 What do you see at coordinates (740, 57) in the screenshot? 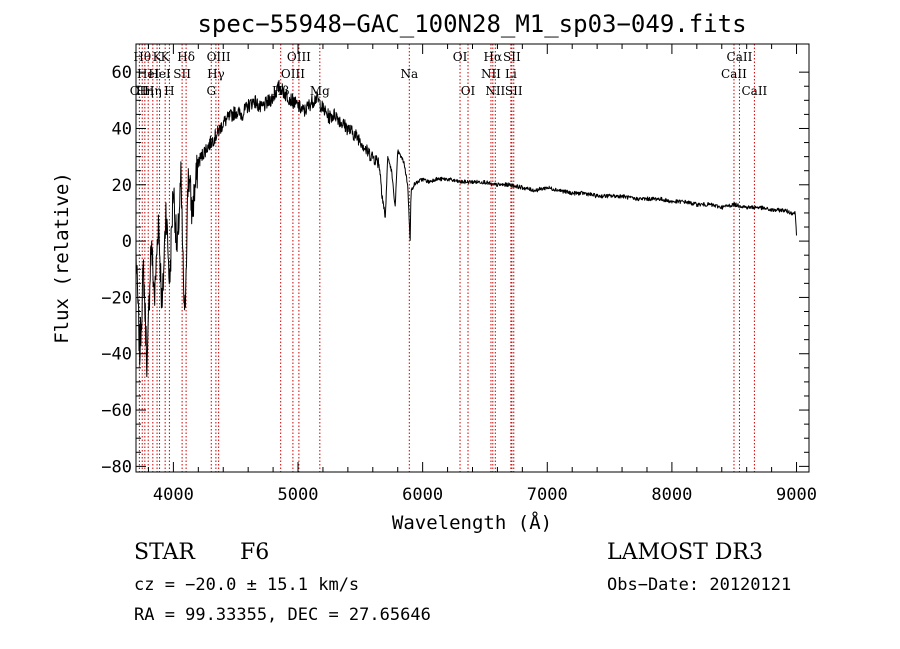
I see `emission-line-label-28: CaII` at bounding box center [740, 57].